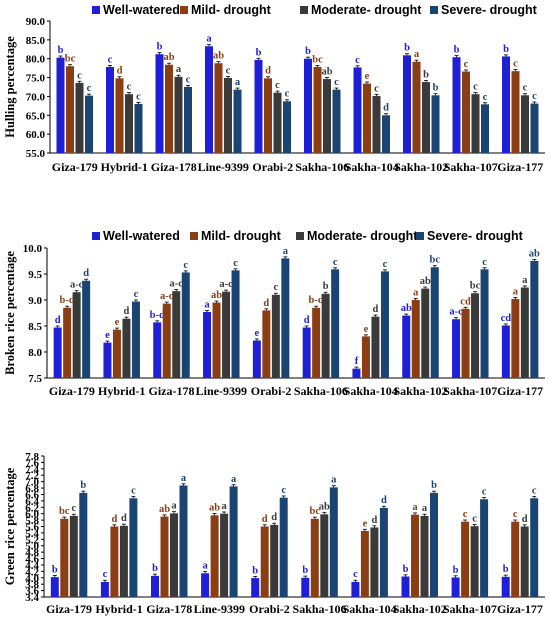 The height and width of the screenshot is (636, 550). What do you see at coordinates (221, 391) in the screenshot?
I see `category-label: Line-9399` at bounding box center [221, 391].